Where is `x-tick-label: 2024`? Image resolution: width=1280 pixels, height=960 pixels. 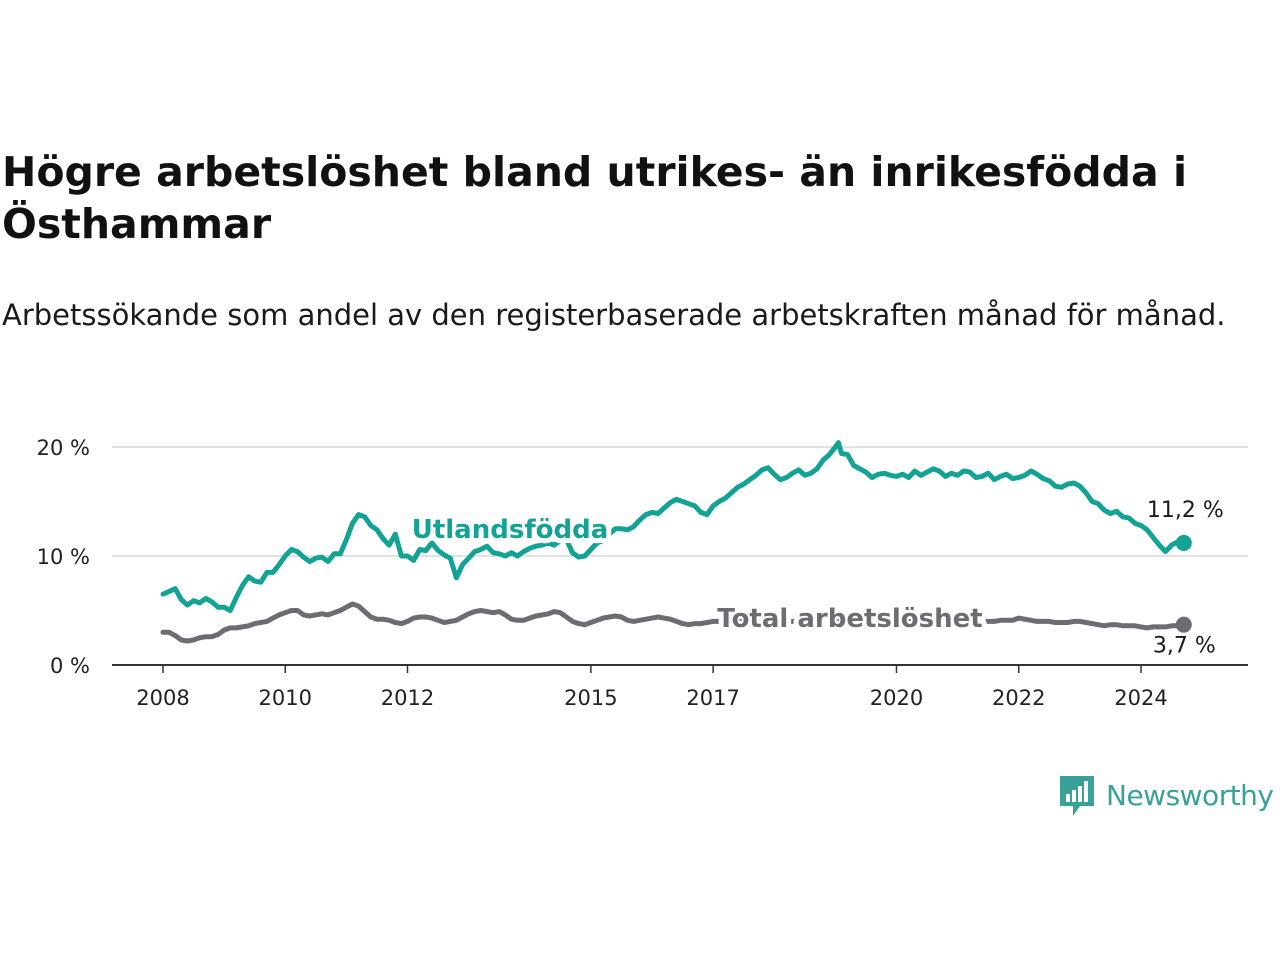 x-tick-label: 2024 is located at coordinates (1140, 698).